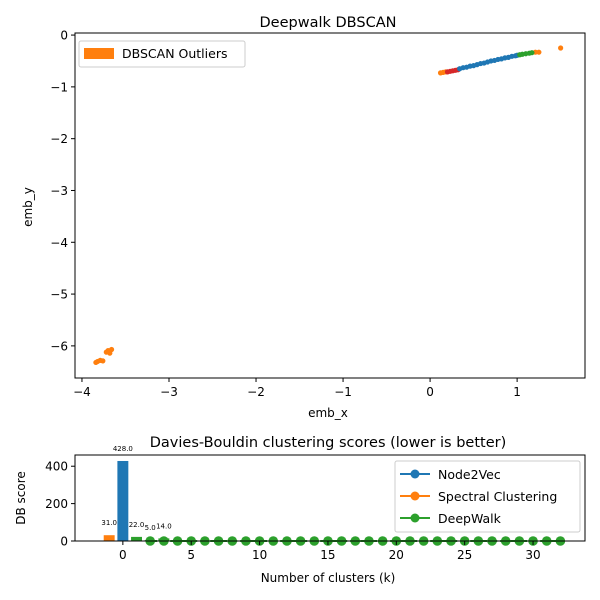  What do you see at coordinates (256, 392) in the screenshot?
I see `x-tick-label: −2` at bounding box center [256, 392].